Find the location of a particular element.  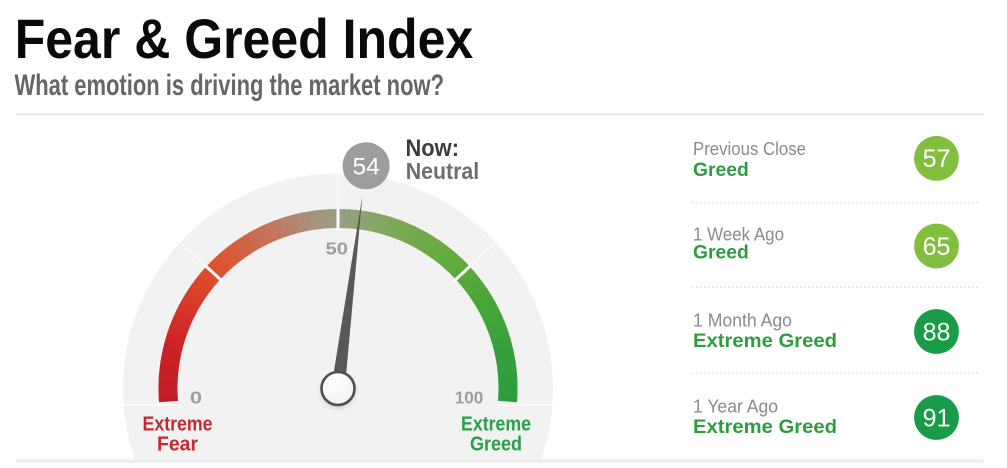

svg-text: Now: is located at coordinates (433, 148).